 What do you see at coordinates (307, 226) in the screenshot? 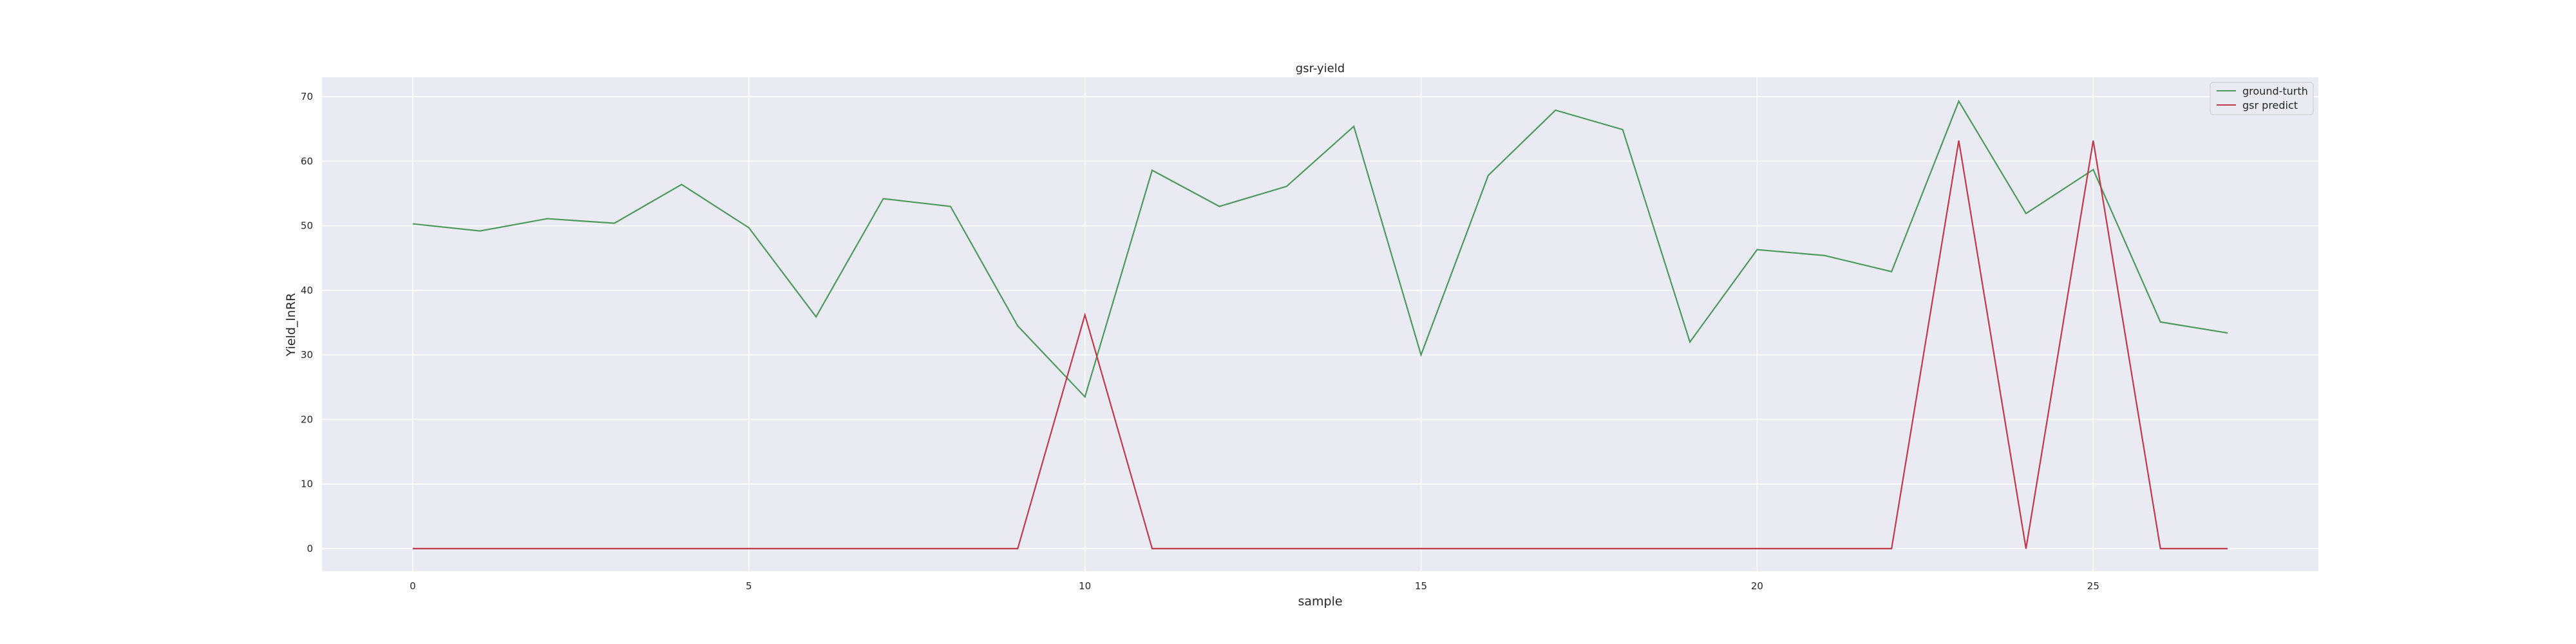
I see `y-tick-label: 50` at bounding box center [307, 226].